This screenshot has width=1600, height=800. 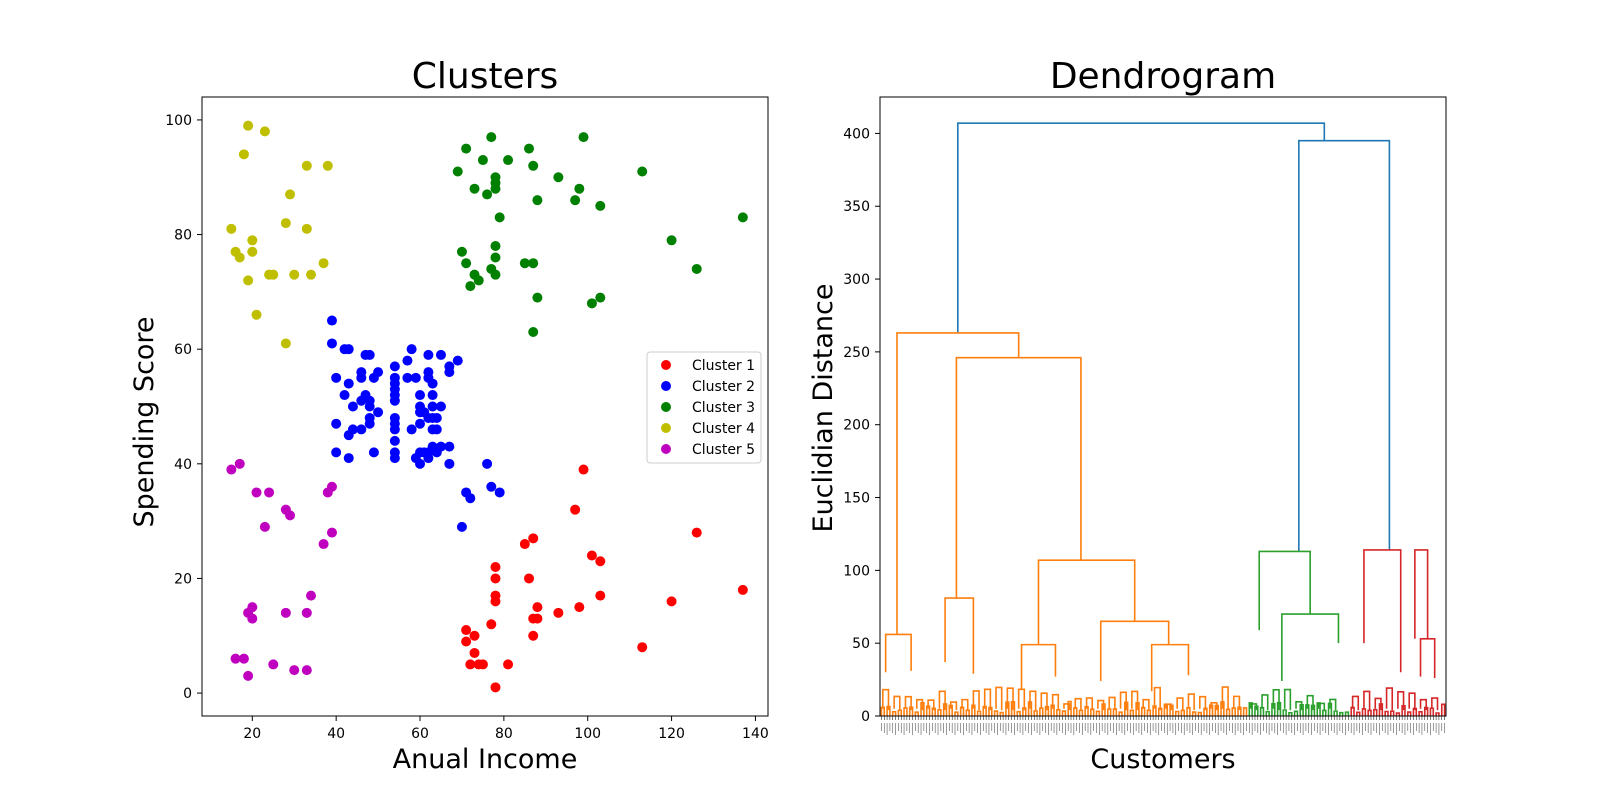 What do you see at coordinates (856, 353) in the screenshot?
I see `dendrogram-y-tick-label: 250` at bounding box center [856, 353].